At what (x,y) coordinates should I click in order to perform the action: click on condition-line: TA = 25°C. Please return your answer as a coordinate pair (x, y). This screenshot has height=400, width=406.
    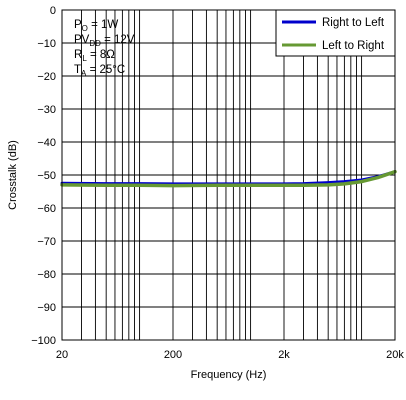
    Looking at the image, I should click on (99, 71).